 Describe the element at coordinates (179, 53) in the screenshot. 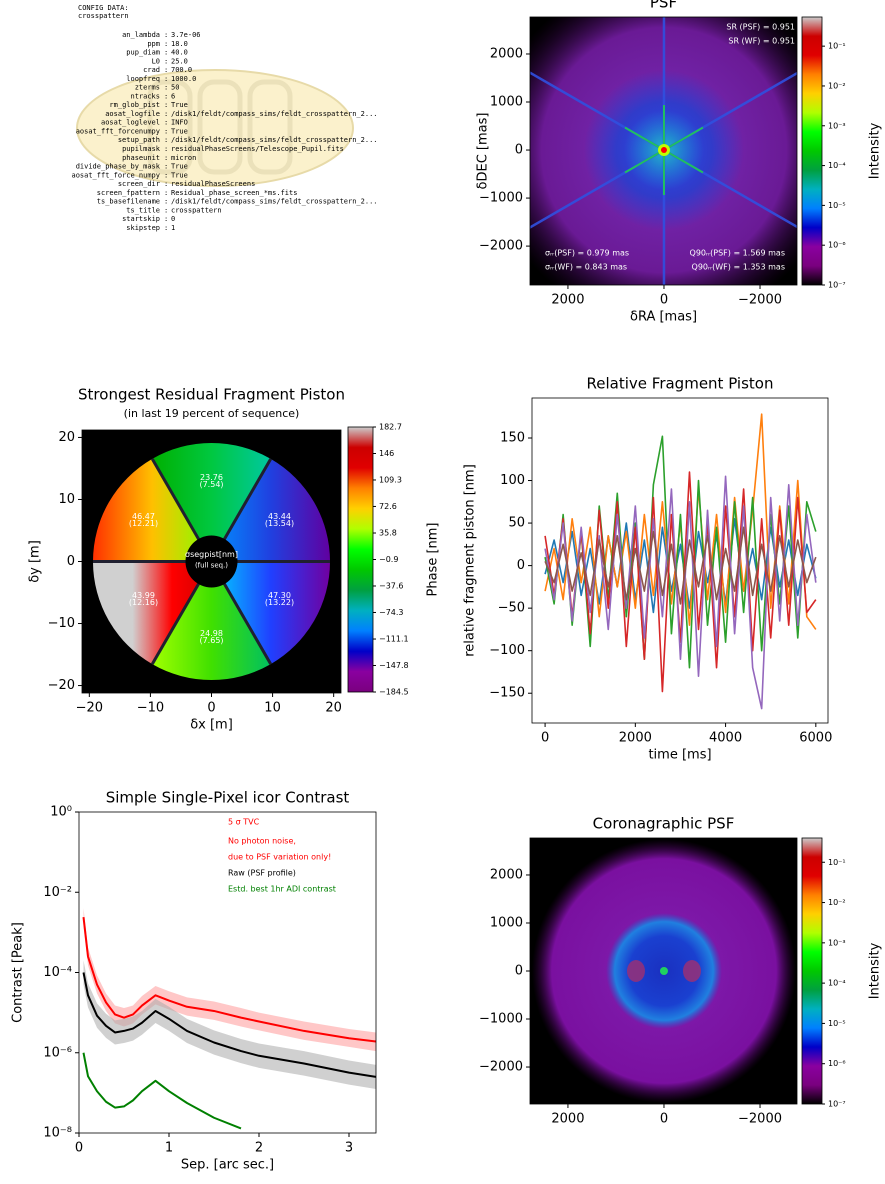

I see `config-value: 40.0` at that location.